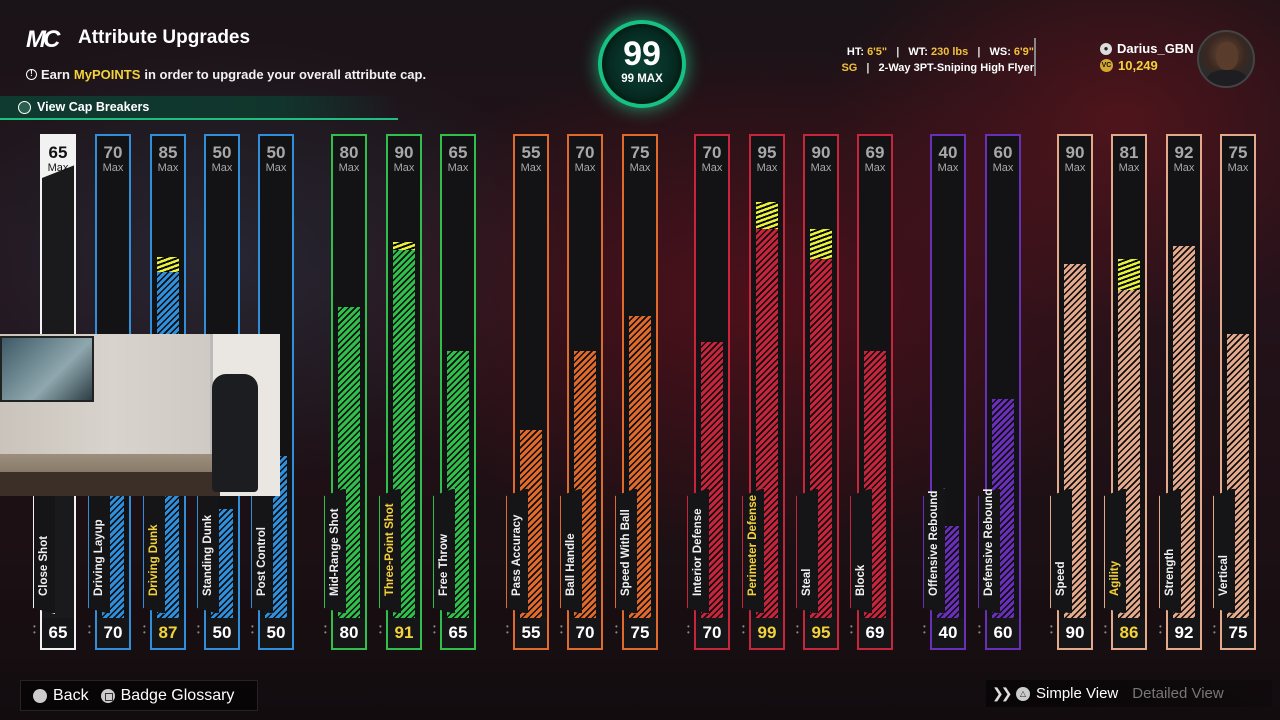 The height and width of the screenshot is (720, 1280). I want to click on attribute-name-text: Speed With Ball, so click(626, 552).